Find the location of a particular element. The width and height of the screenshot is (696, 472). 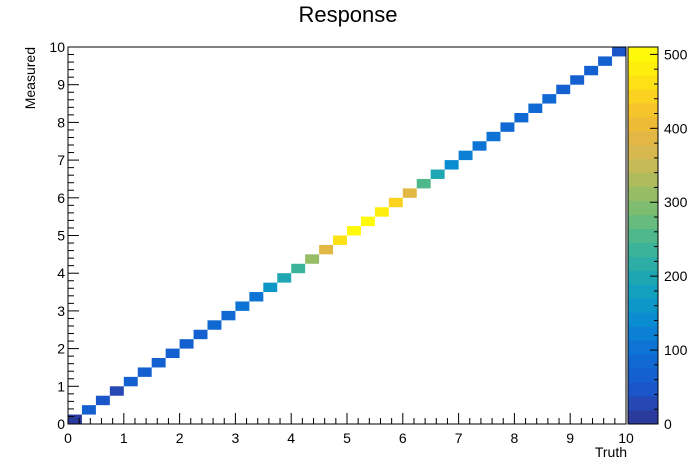

x-tick-label: 8 is located at coordinates (515, 438).